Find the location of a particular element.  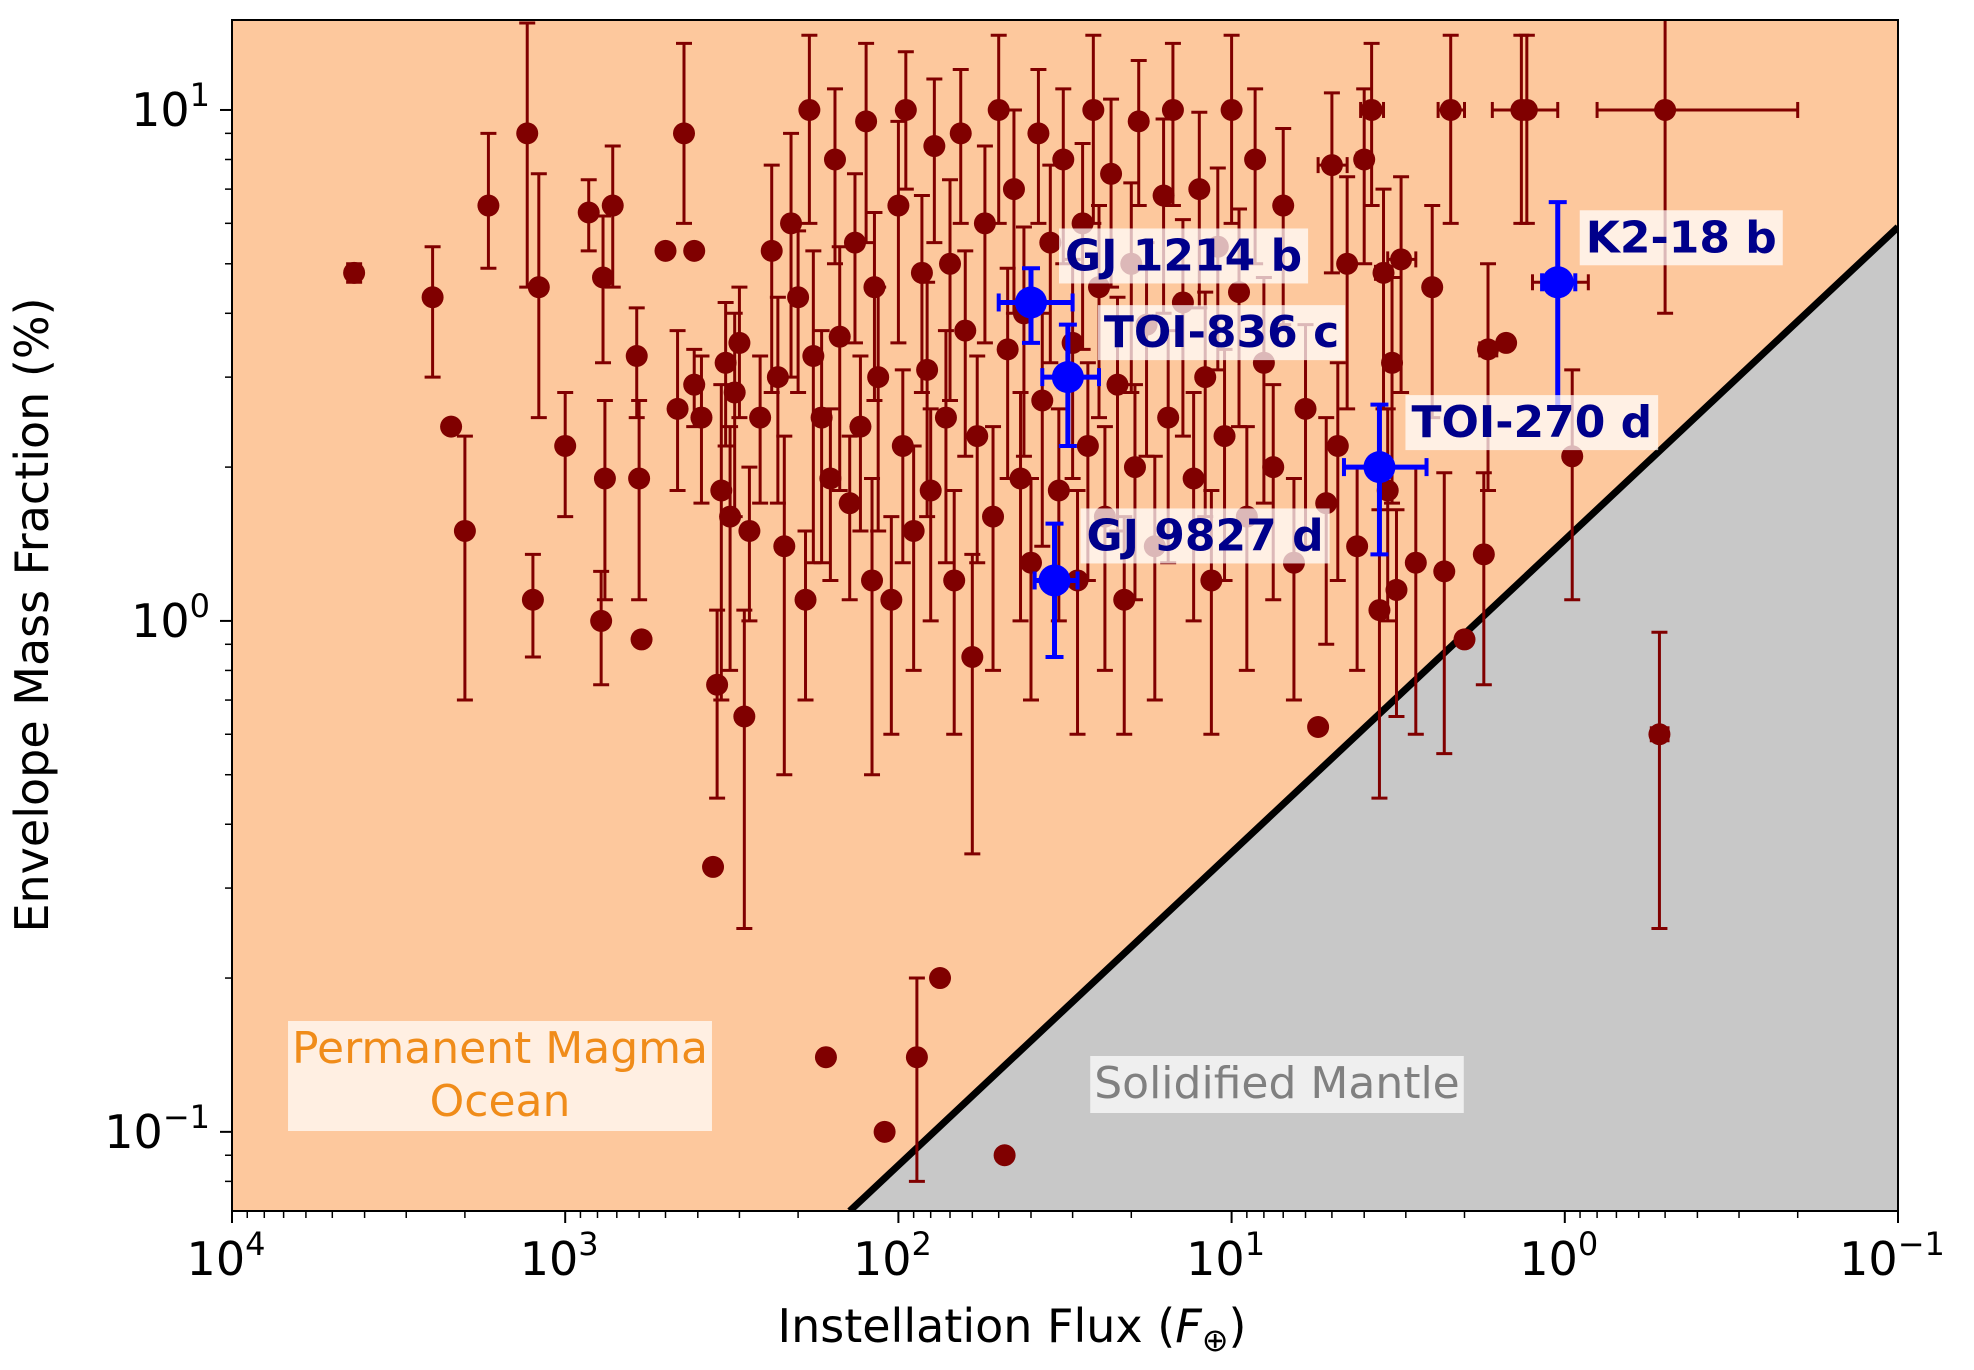

y-tick-label: 10¹ is located at coordinates (170, 106).